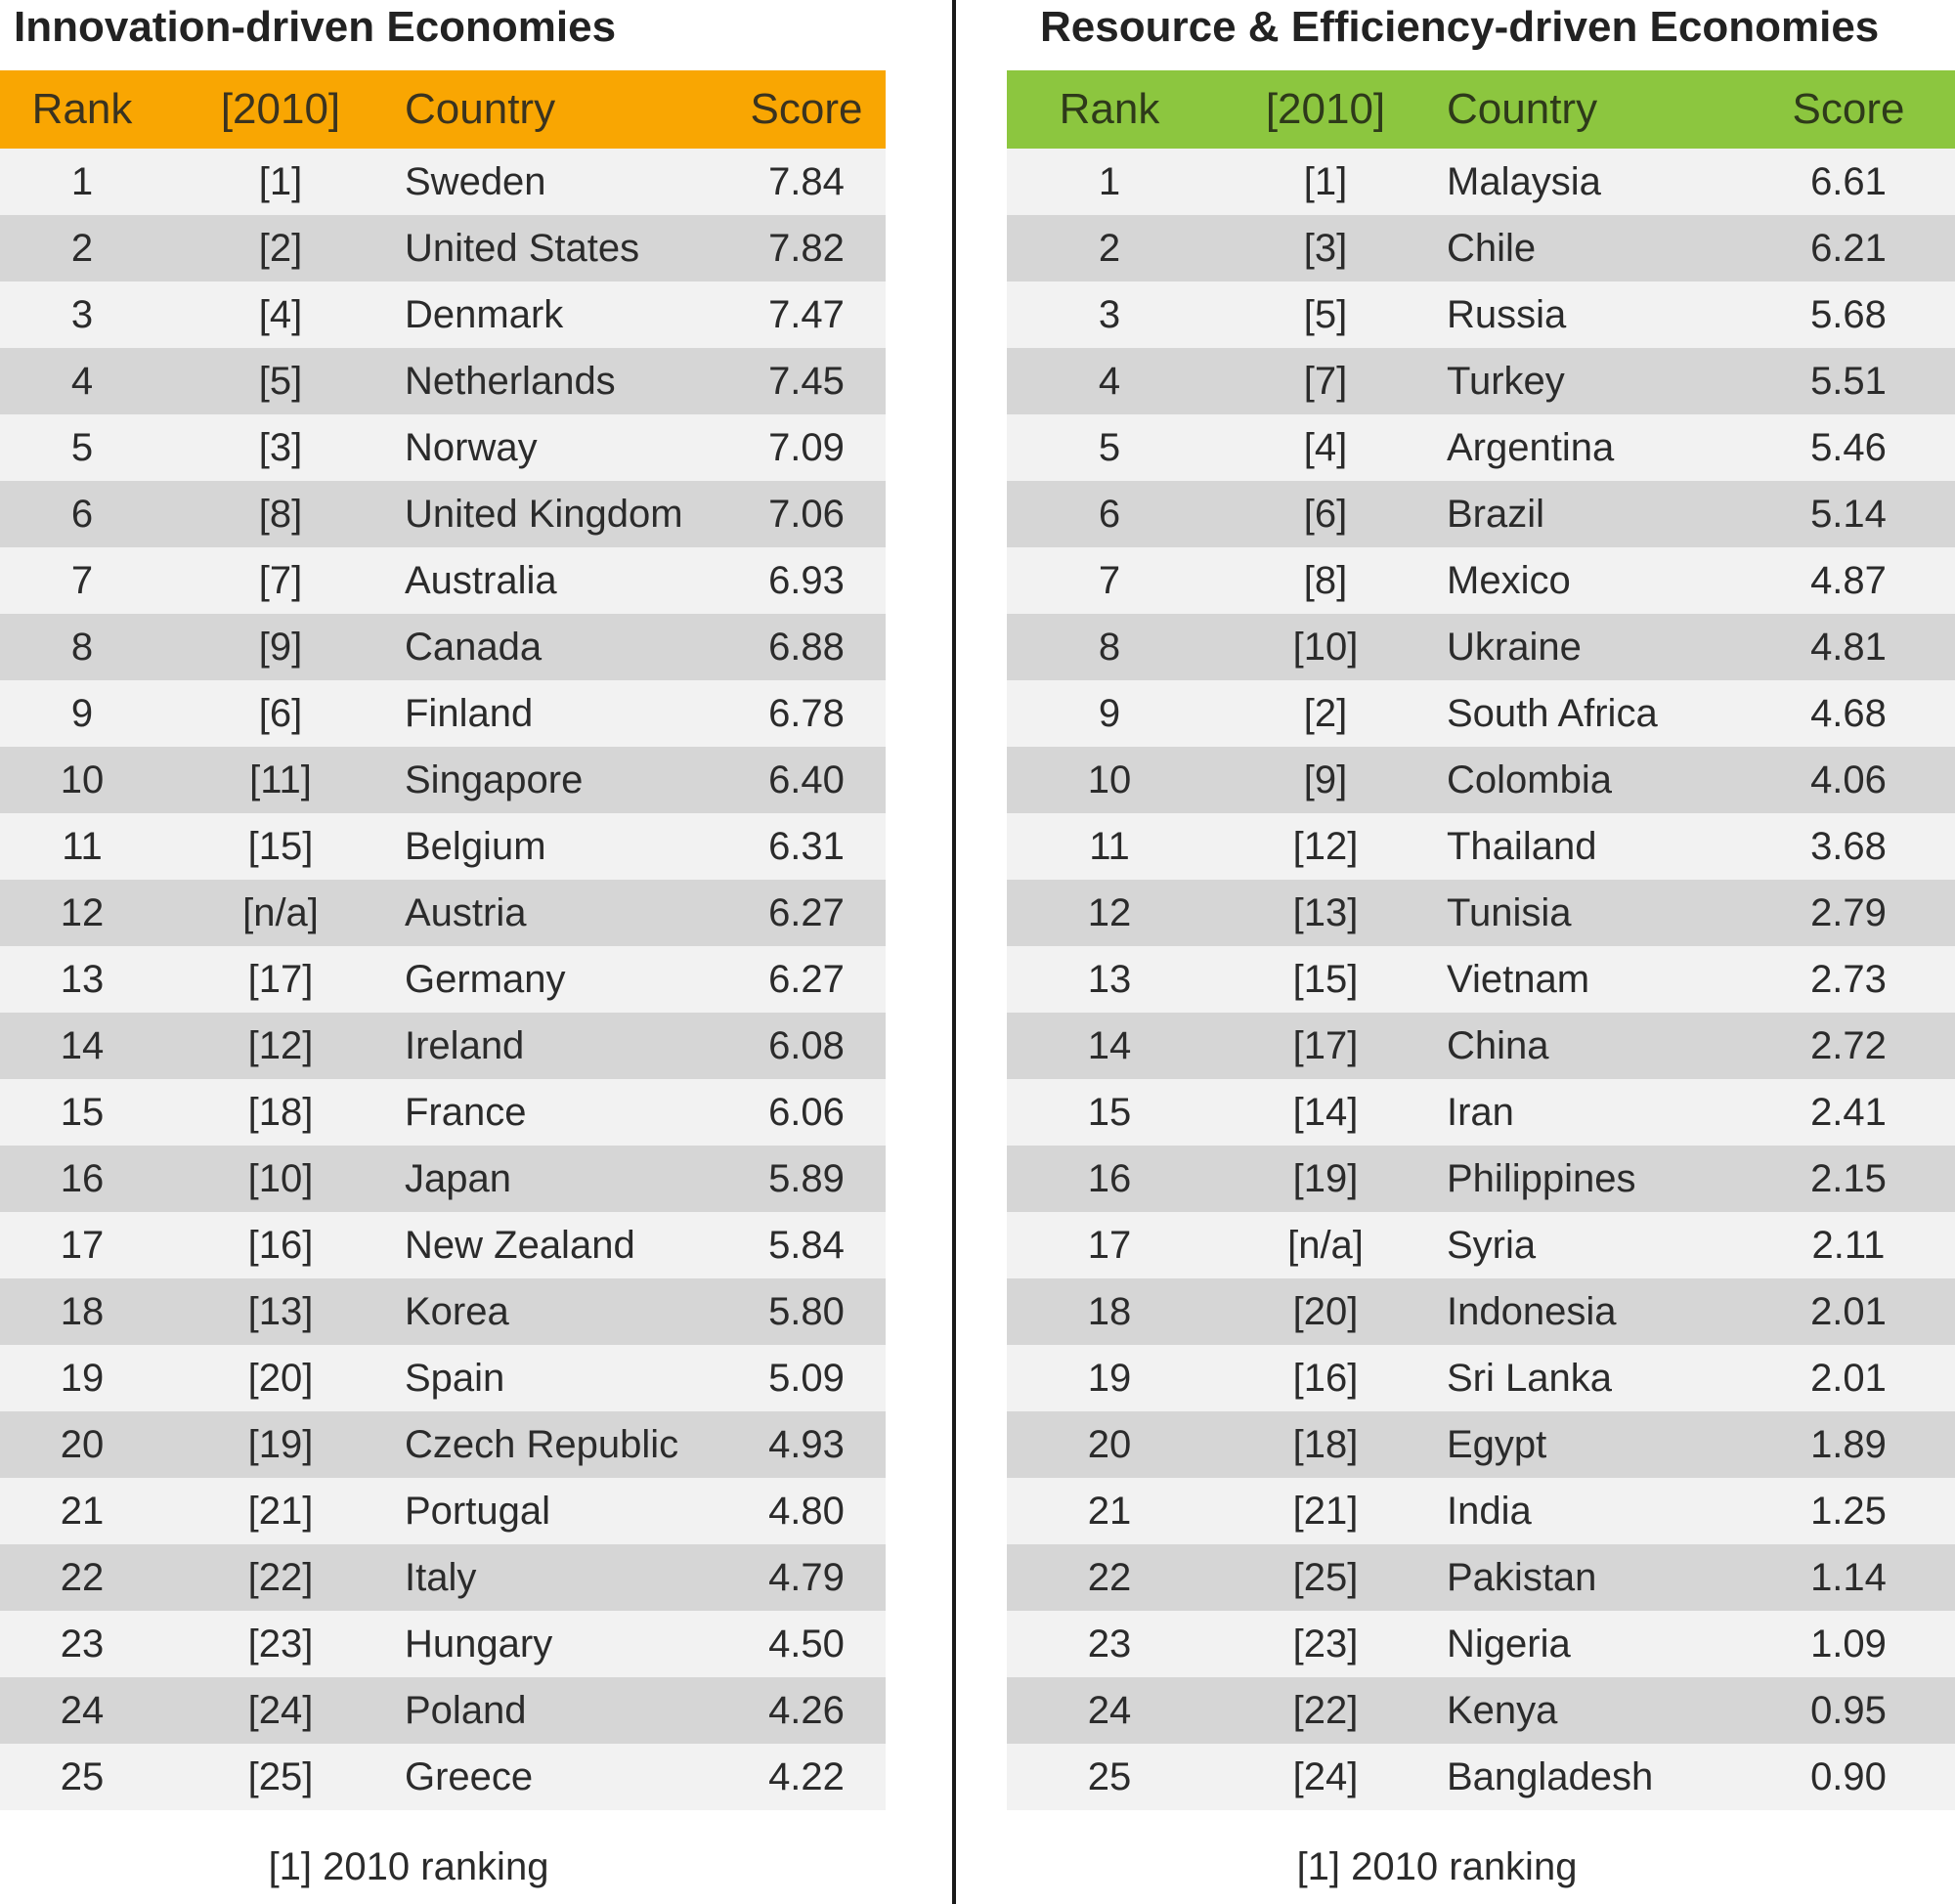  I want to click on rank-2010-cell: [20], so click(1326, 1311).